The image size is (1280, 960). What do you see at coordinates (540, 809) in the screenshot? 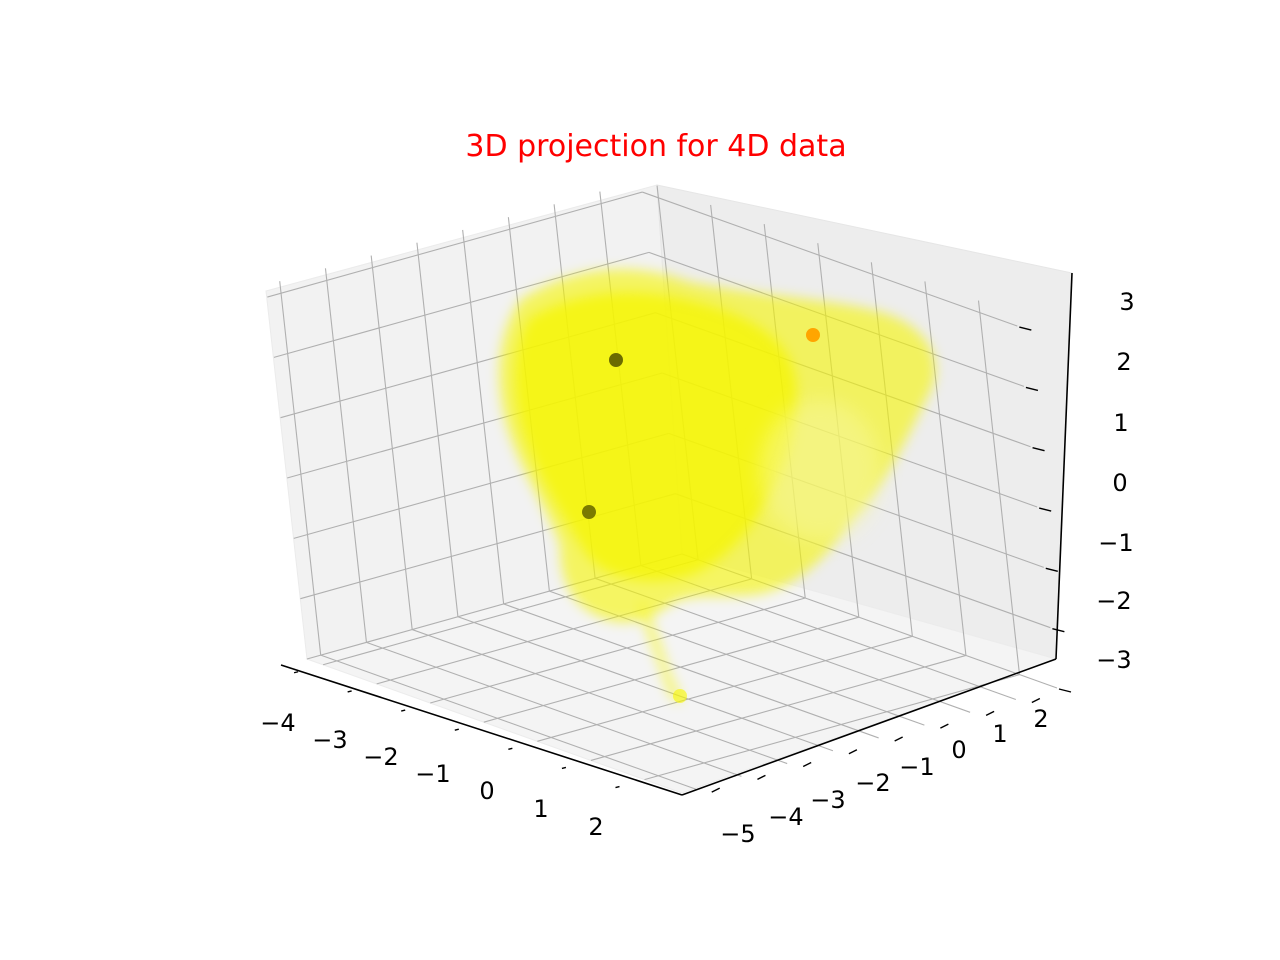
I see `x-tick-label: 1` at bounding box center [540, 809].